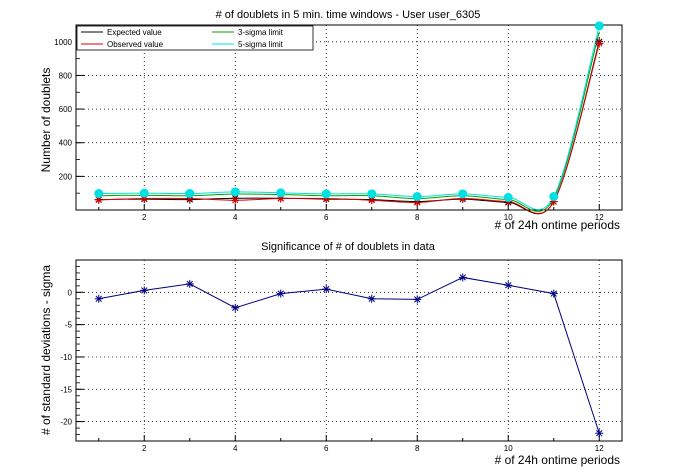  What do you see at coordinates (261, 32) in the screenshot?
I see `legend-label-3sigma: 3-sigma limit` at bounding box center [261, 32].